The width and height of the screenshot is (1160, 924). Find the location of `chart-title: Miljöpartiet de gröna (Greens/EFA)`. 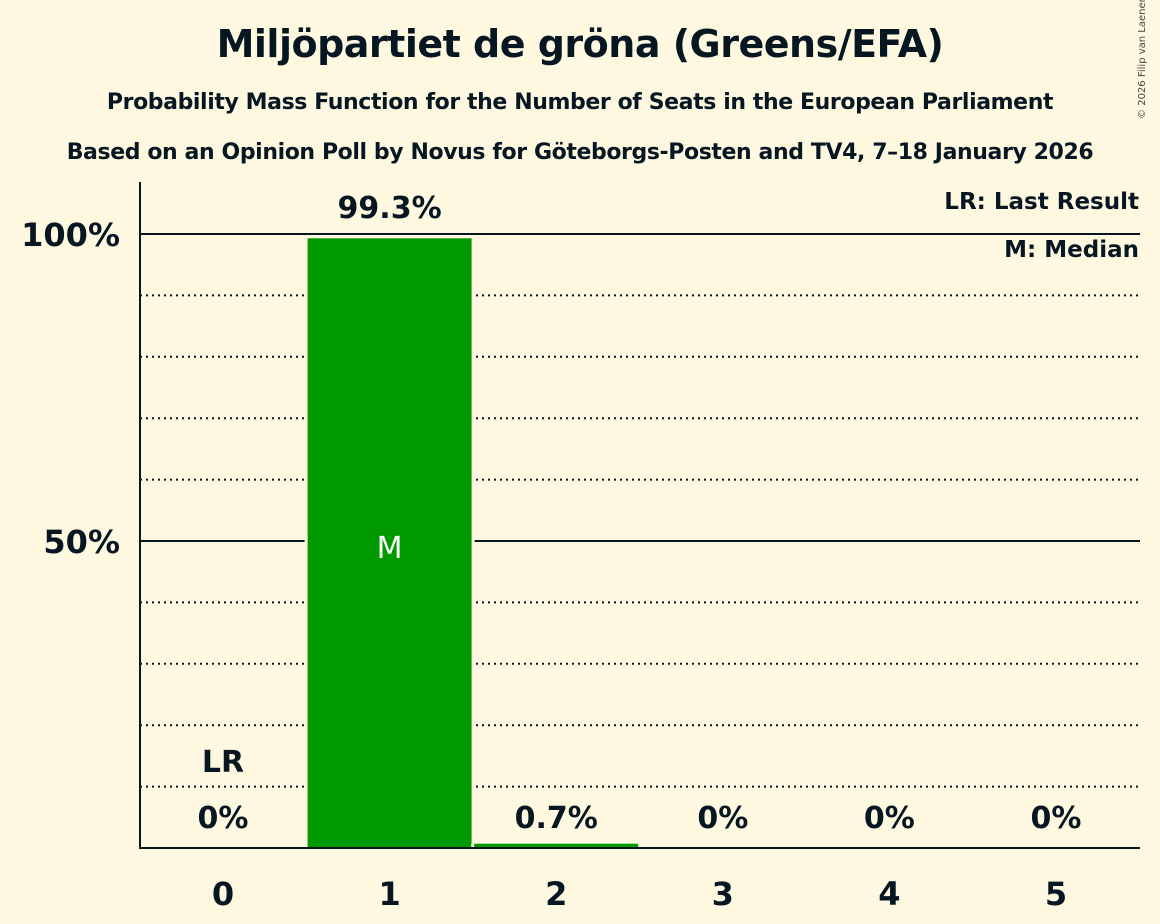

chart-title: Miljöpartiet de gröna (Greens/EFA) is located at coordinates (580, 44).